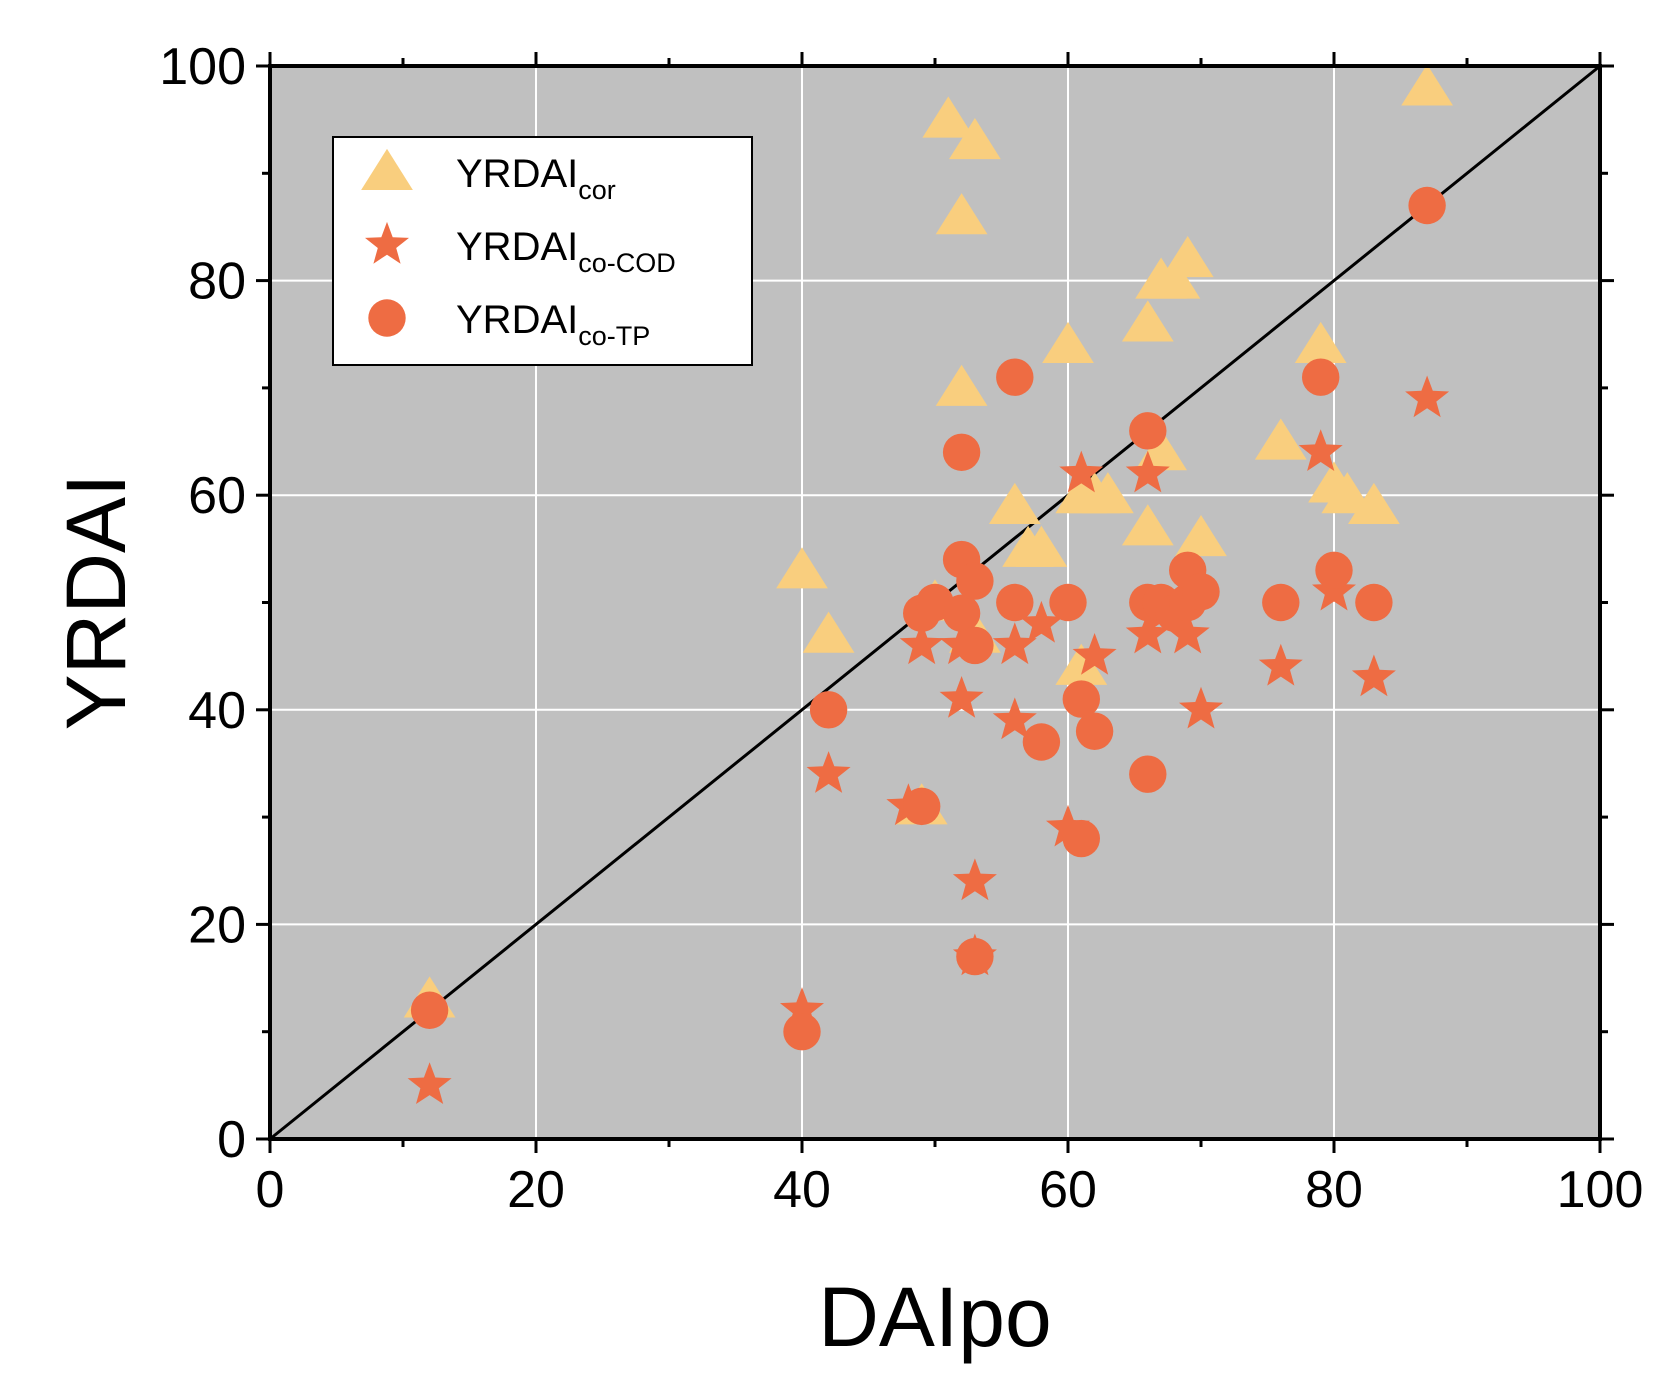 The image size is (1655, 1386). I want to click on x-tick-label-40: 40, so click(802, 1190).